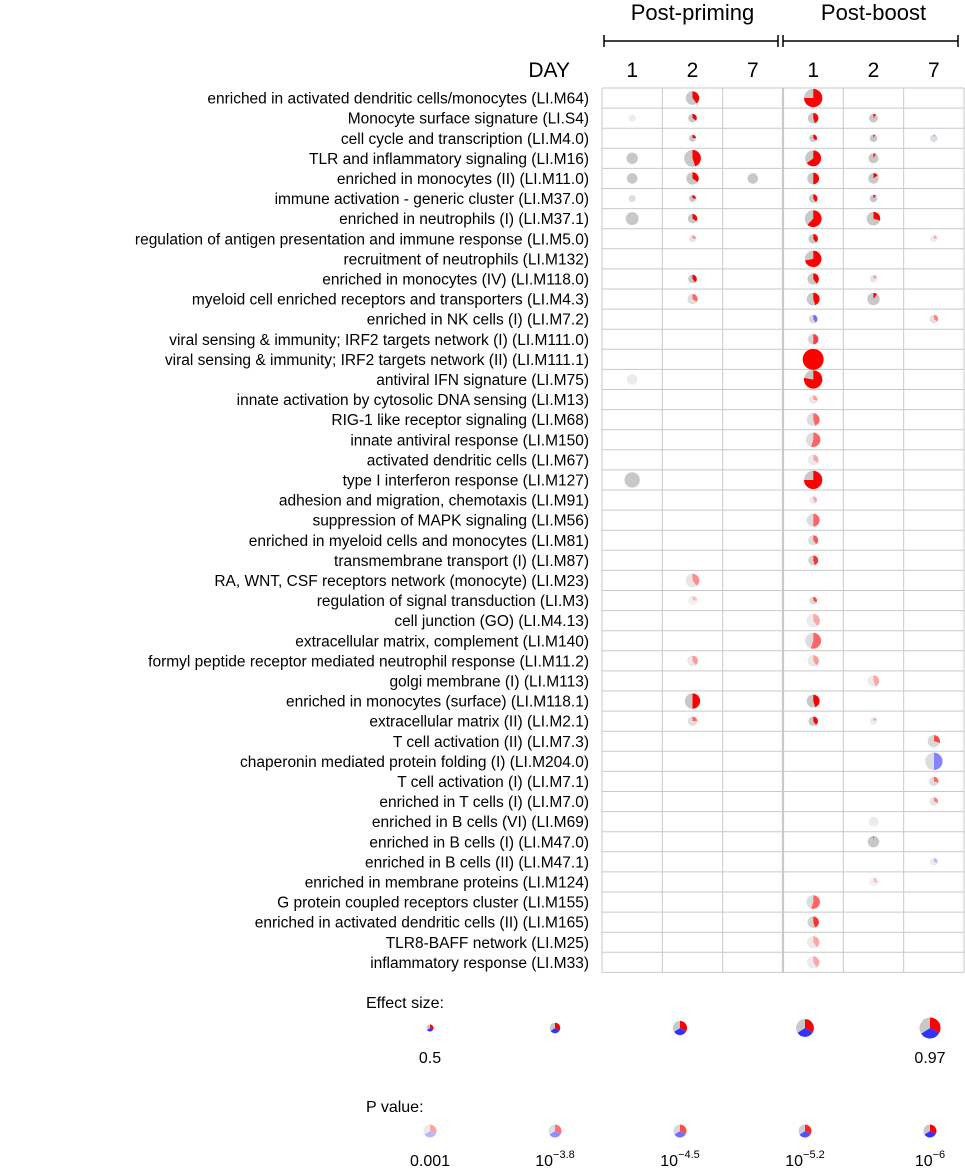 This screenshot has height=1168, width=965. Describe the element at coordinates (478, 460) in the screenshot. I see `module-label: activated dendritic cells (LI.M67)` at that location.